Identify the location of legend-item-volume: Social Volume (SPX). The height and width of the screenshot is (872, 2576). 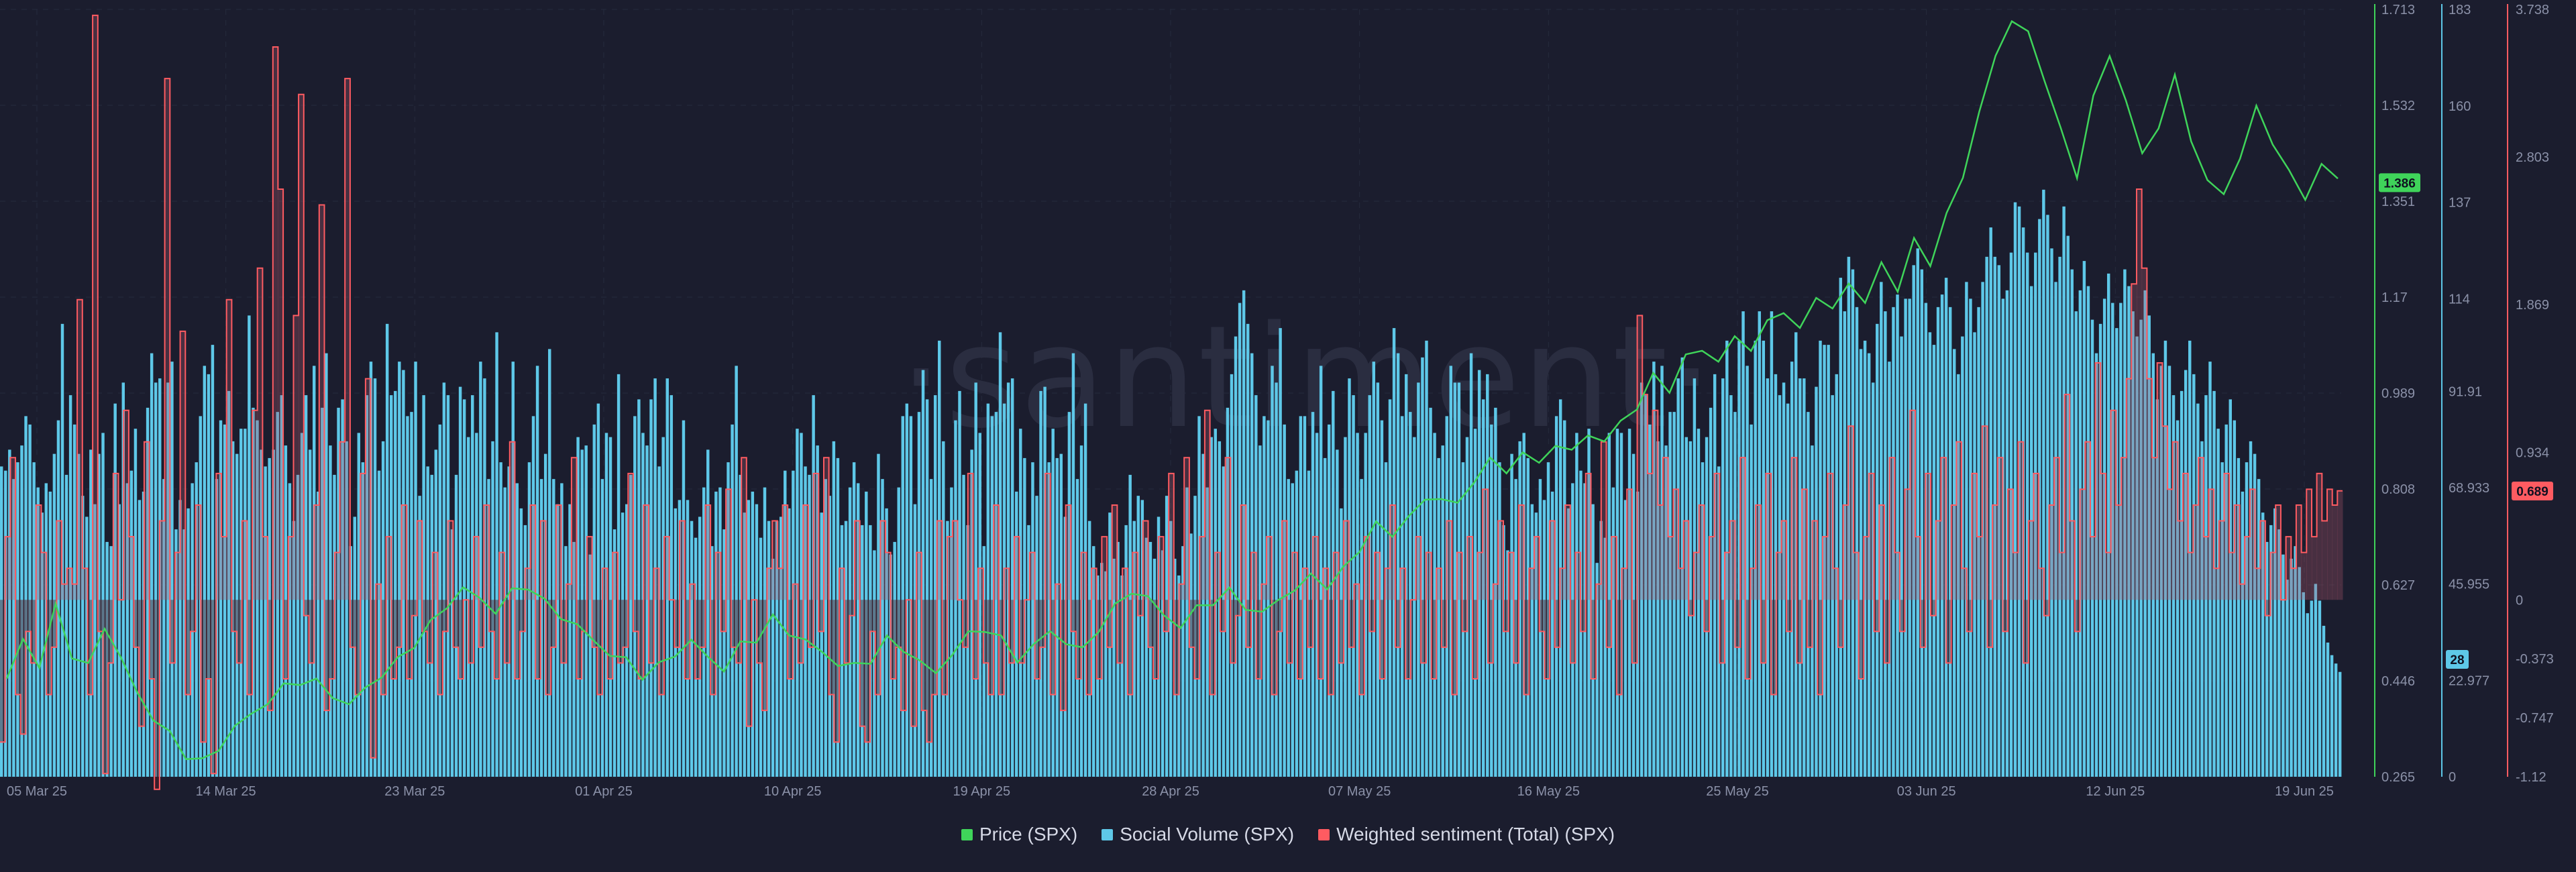
(1198, 834).